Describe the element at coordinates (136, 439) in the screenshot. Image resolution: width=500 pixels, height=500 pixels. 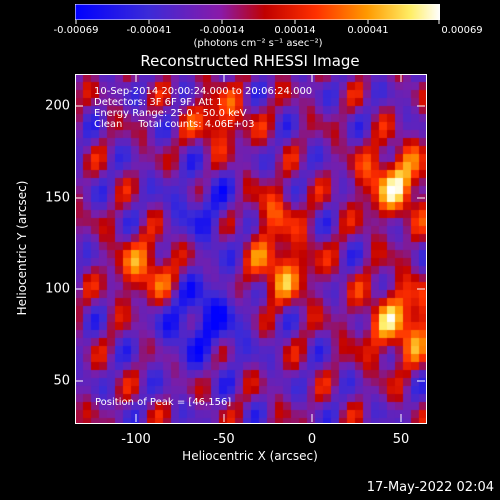
I see `x-tick-label: -100` at that location.